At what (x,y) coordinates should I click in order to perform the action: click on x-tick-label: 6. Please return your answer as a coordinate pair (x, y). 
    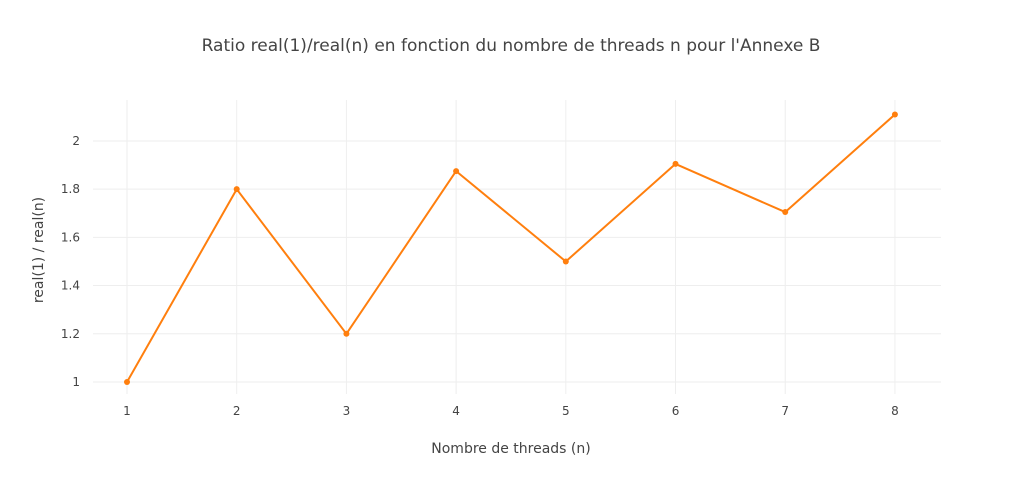
    Looking at the image, I should click on (676, 411).